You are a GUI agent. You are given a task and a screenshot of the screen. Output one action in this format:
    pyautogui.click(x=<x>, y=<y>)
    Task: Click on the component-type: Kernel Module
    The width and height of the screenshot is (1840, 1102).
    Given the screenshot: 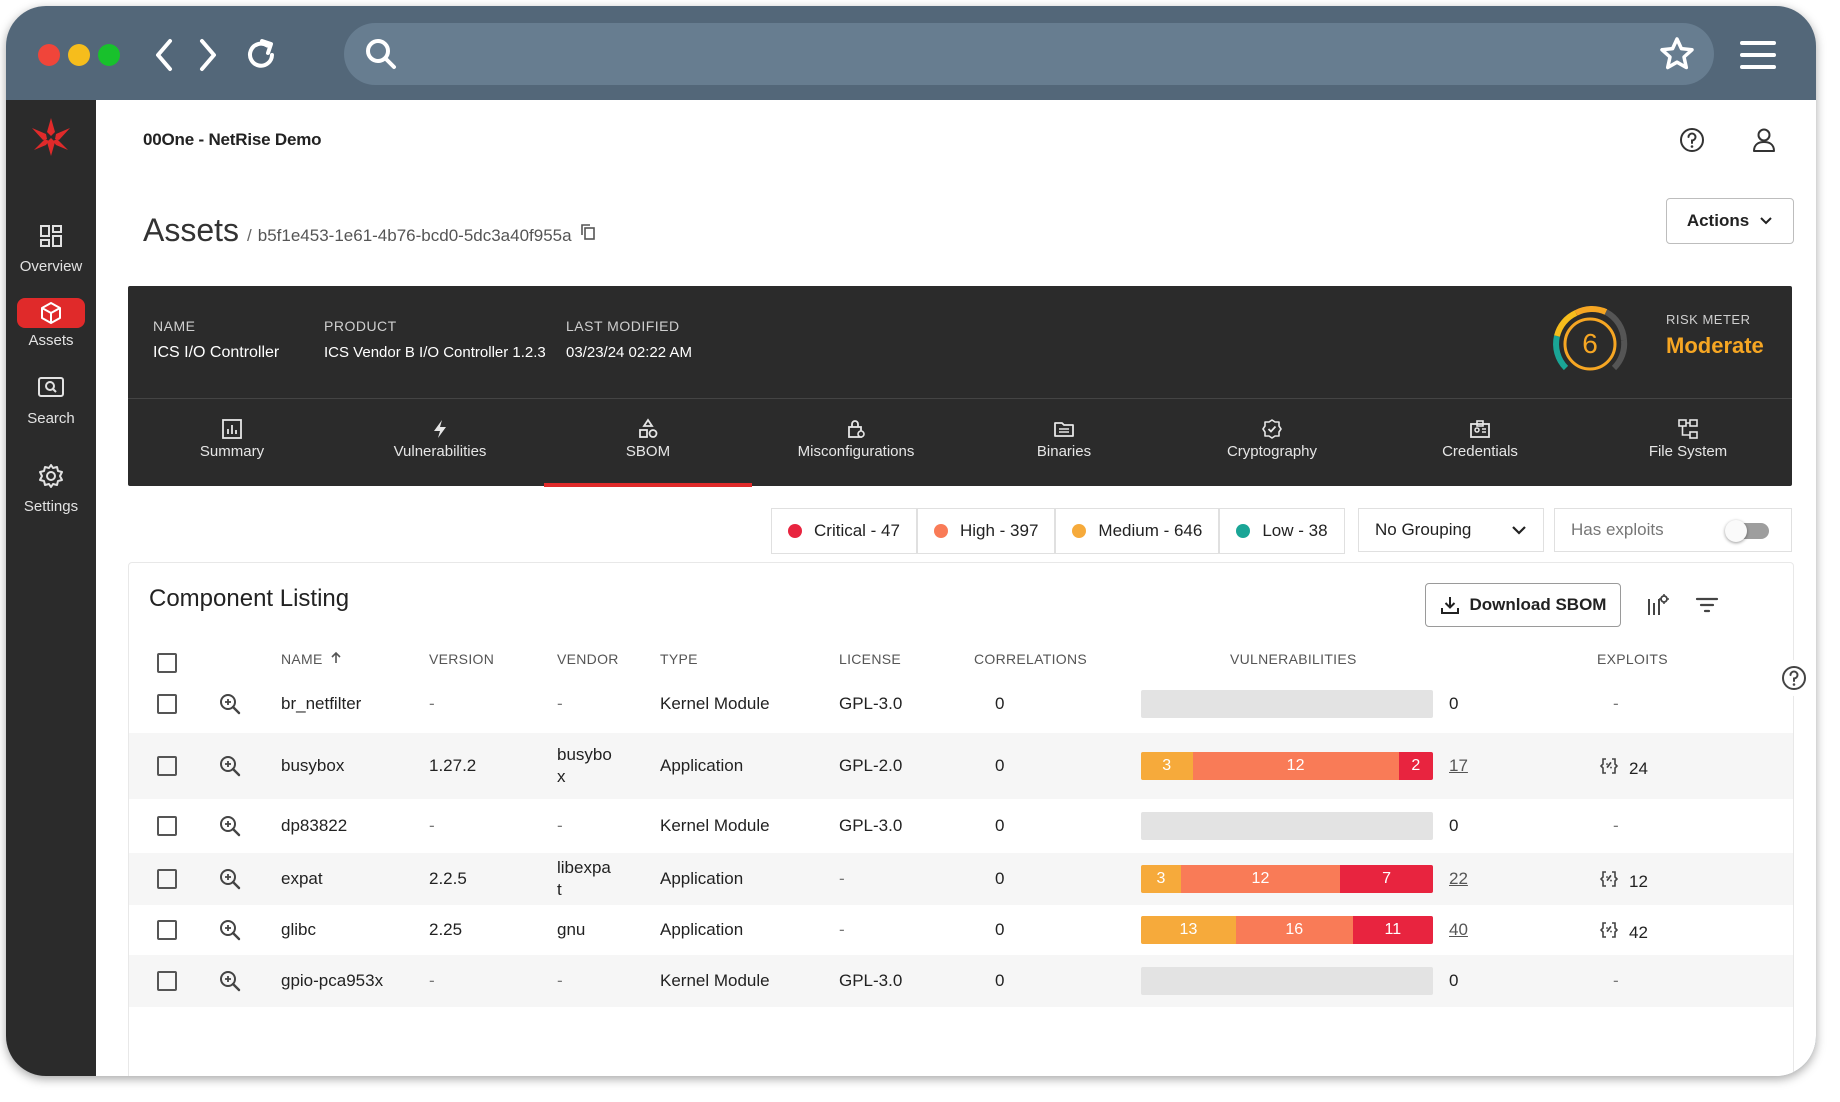 What is the action you would take?
    pyautogui.click(x=715, y=980)
    